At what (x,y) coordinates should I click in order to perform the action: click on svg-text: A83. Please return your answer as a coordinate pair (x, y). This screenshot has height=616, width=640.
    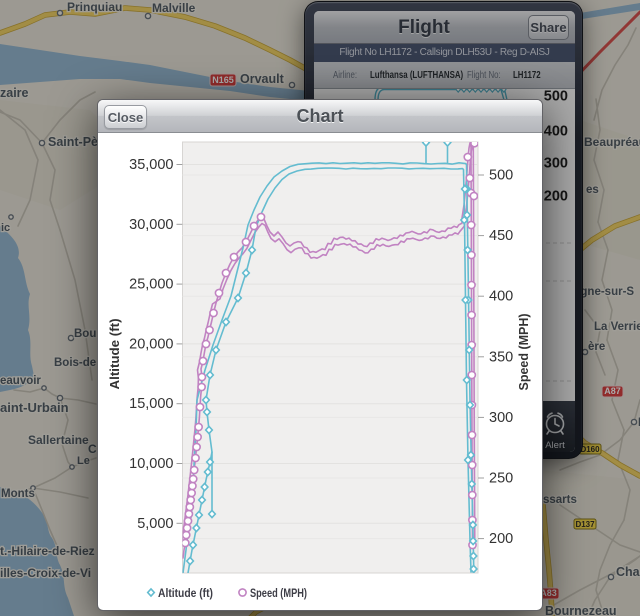
    Looking at the image, I should click on (548, 593).